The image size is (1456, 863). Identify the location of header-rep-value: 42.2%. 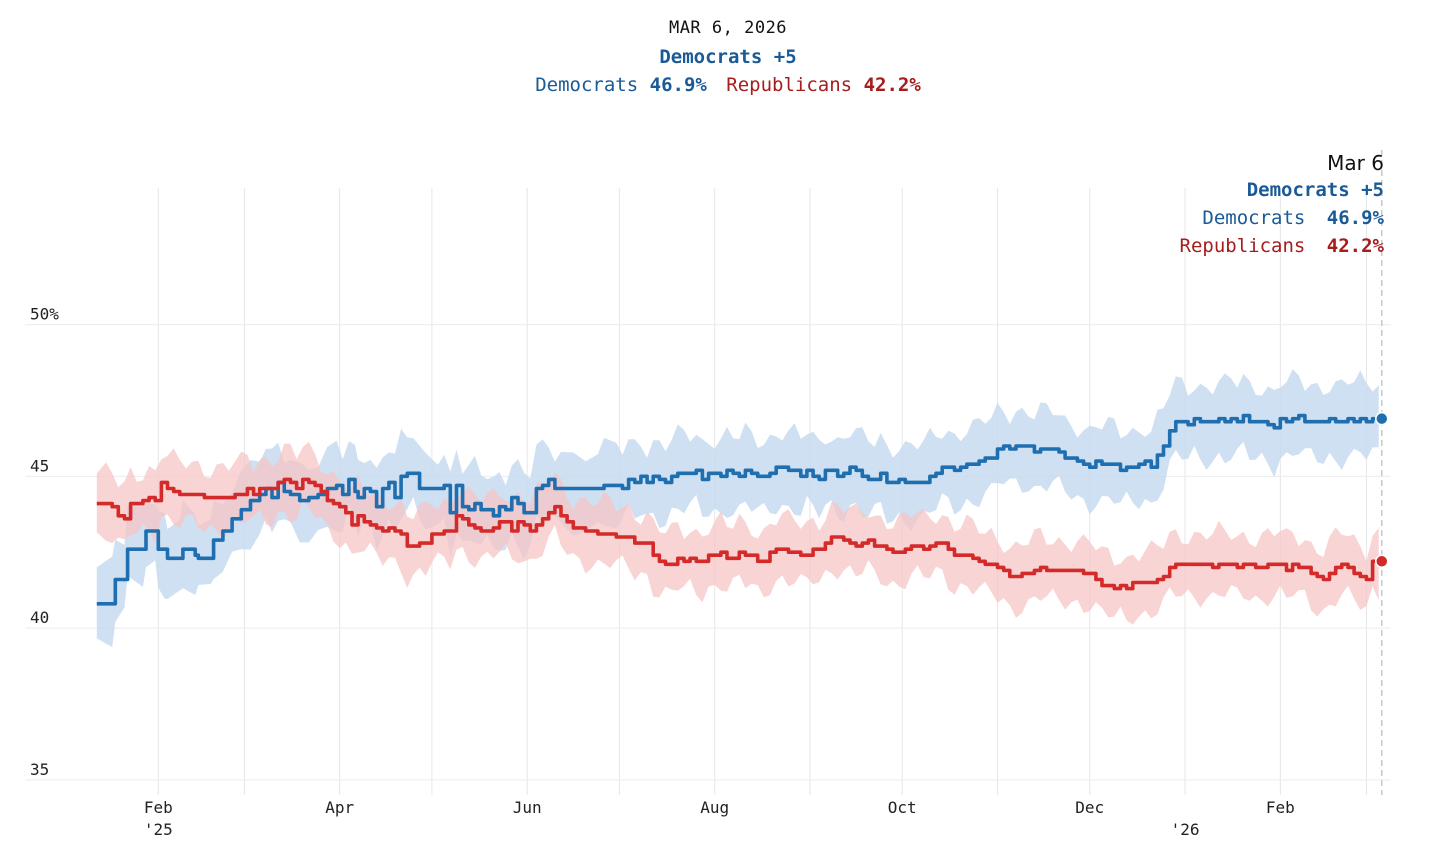
(892, 85).